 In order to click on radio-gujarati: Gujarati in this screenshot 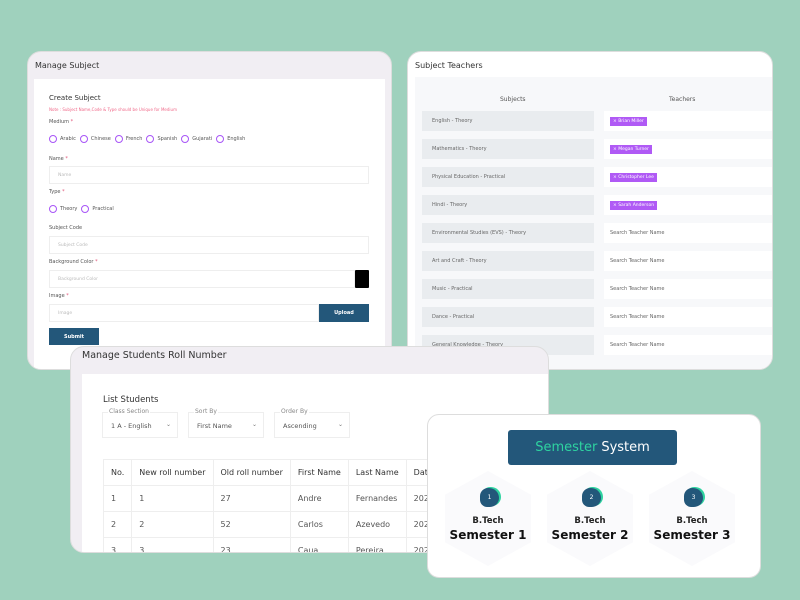, I will do `click(196, 139)`.